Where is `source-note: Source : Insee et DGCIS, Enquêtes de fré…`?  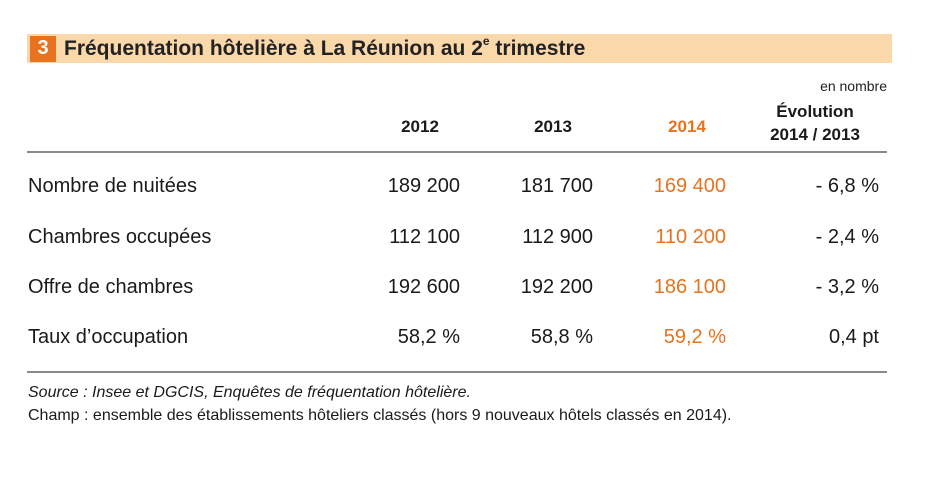 source-note: Source : Insee et DGCIS, Enquêtes de fré… is located at coordinates (249, 392).